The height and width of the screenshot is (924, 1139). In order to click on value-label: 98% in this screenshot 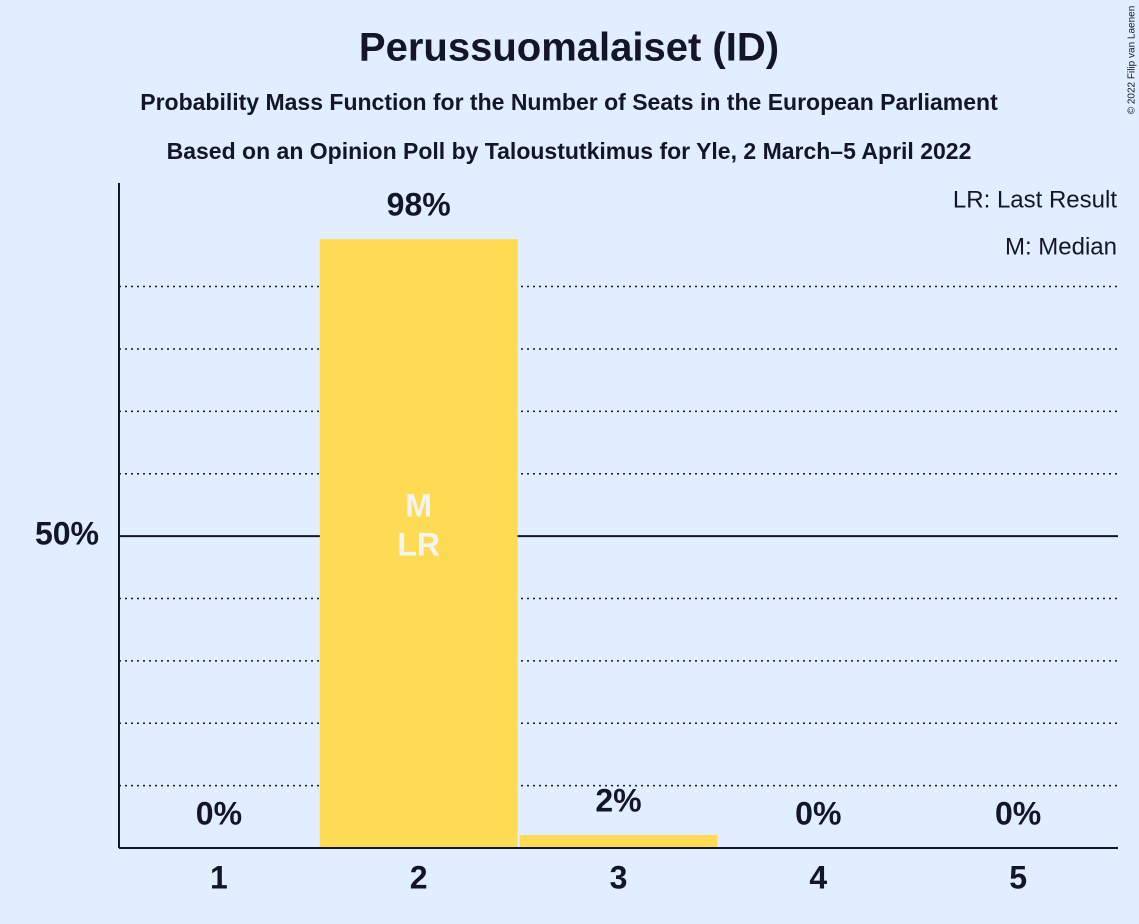, I will do `click(419, 205)`.